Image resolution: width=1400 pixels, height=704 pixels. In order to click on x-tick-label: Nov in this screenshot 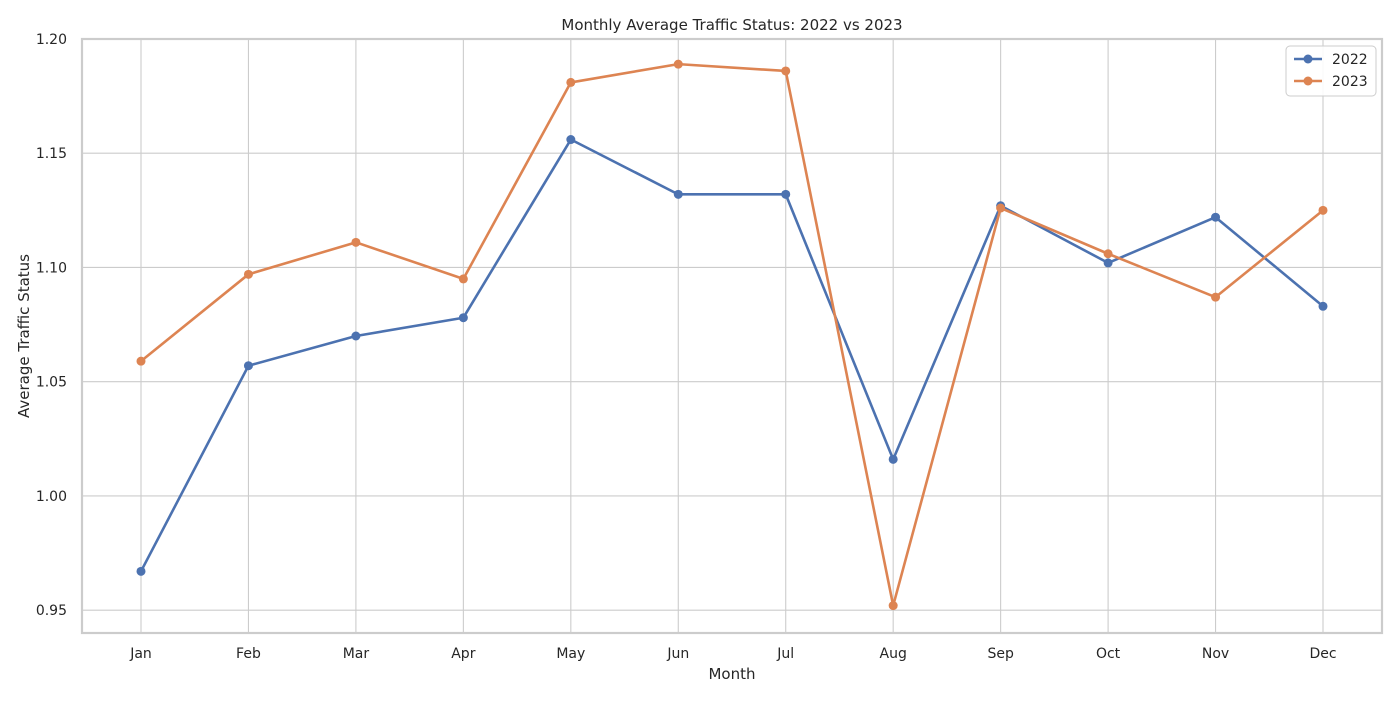, I will do `click(1215, 654)`.